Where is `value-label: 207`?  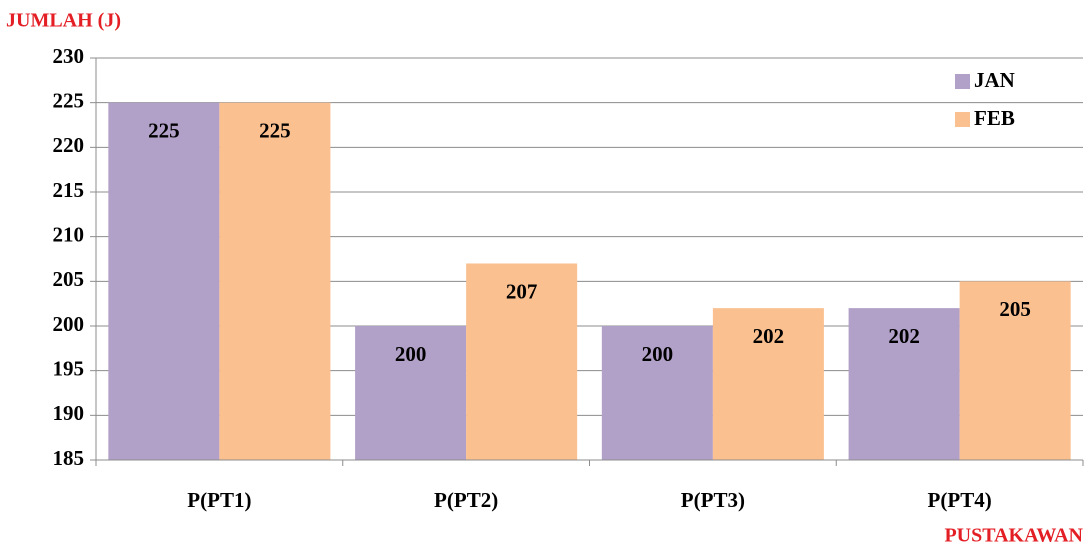
value-label: 207 is located at coordinates (522, 291).